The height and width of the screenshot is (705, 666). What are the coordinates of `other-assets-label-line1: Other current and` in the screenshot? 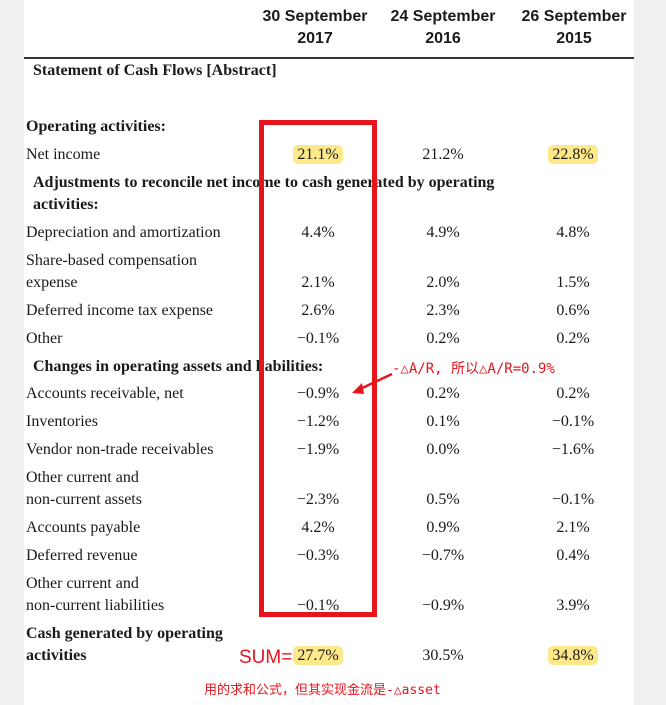 It's located at (82, 477).